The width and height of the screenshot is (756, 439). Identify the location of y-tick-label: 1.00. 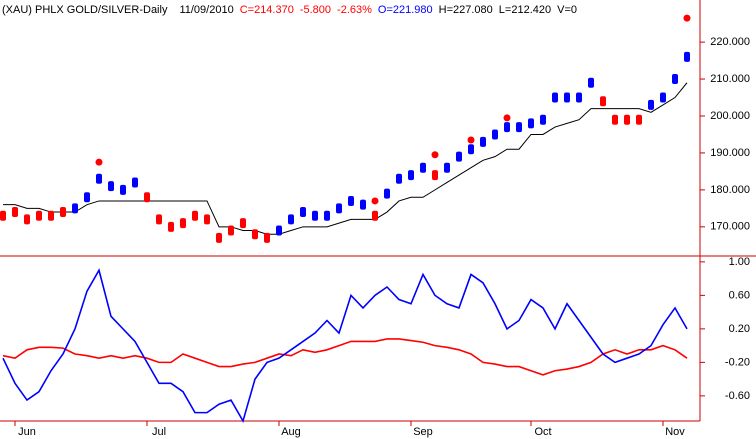
(739, 262).